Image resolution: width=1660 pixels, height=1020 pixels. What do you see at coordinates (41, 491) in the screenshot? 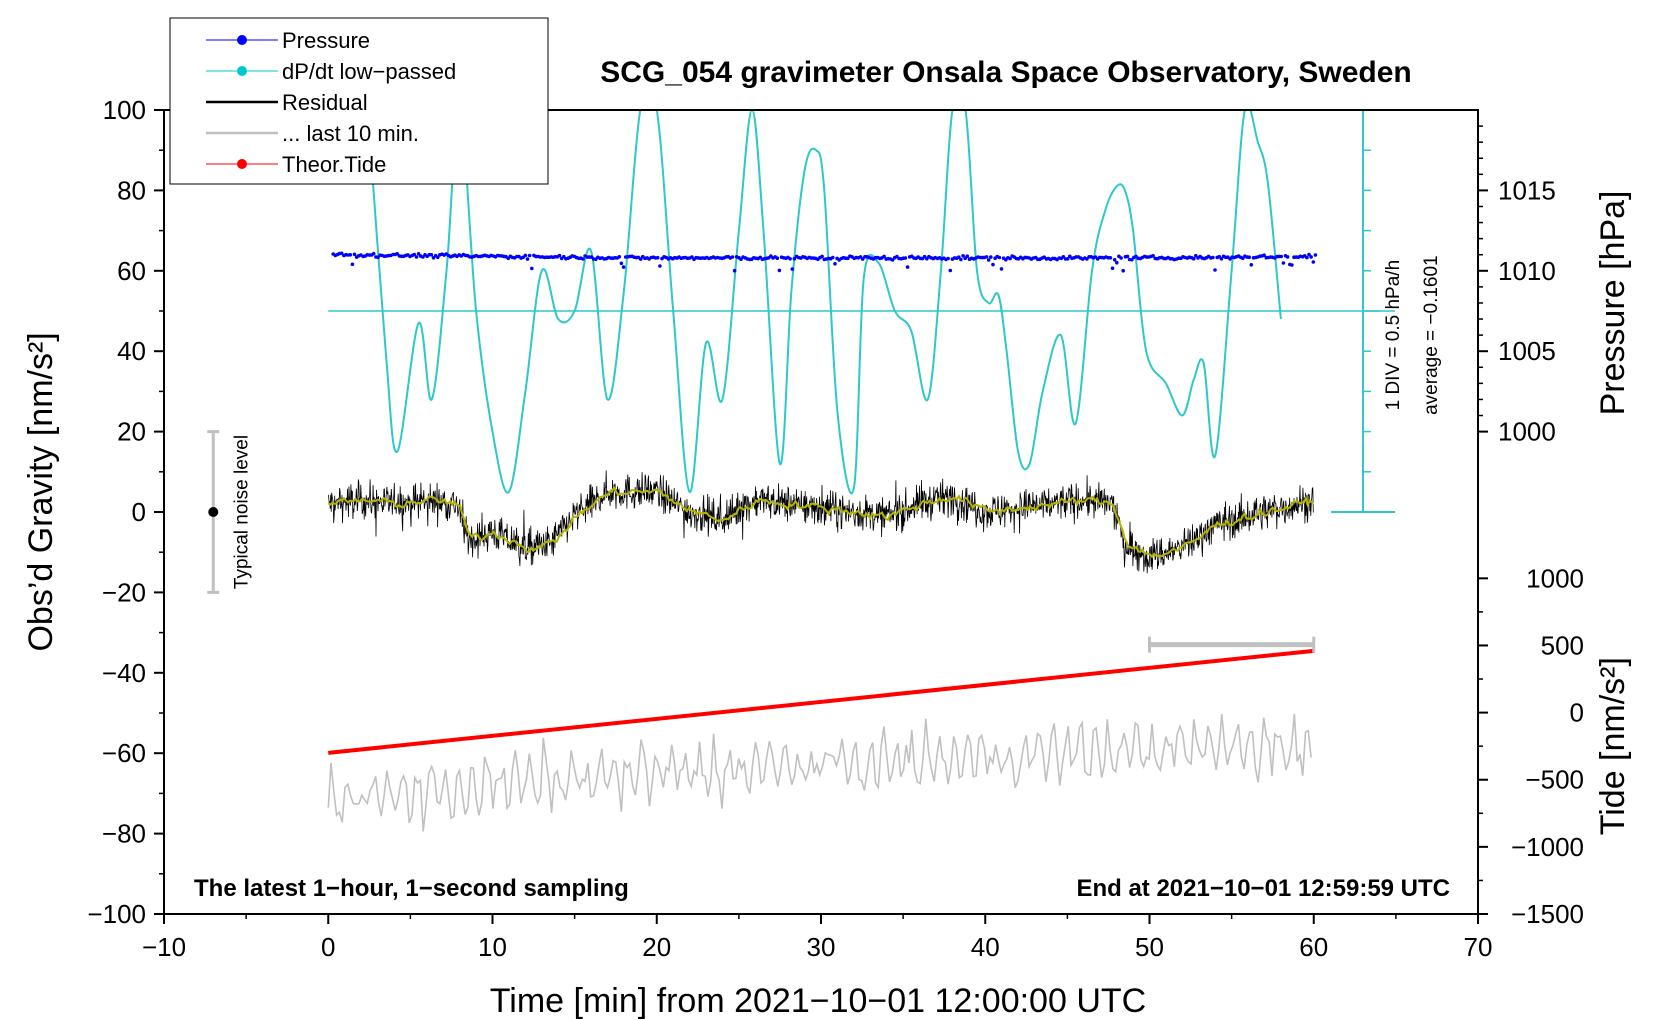
I see `y-axis-title: Obs’d Gravity [nm/s²]` at bounding box center [41, 491].